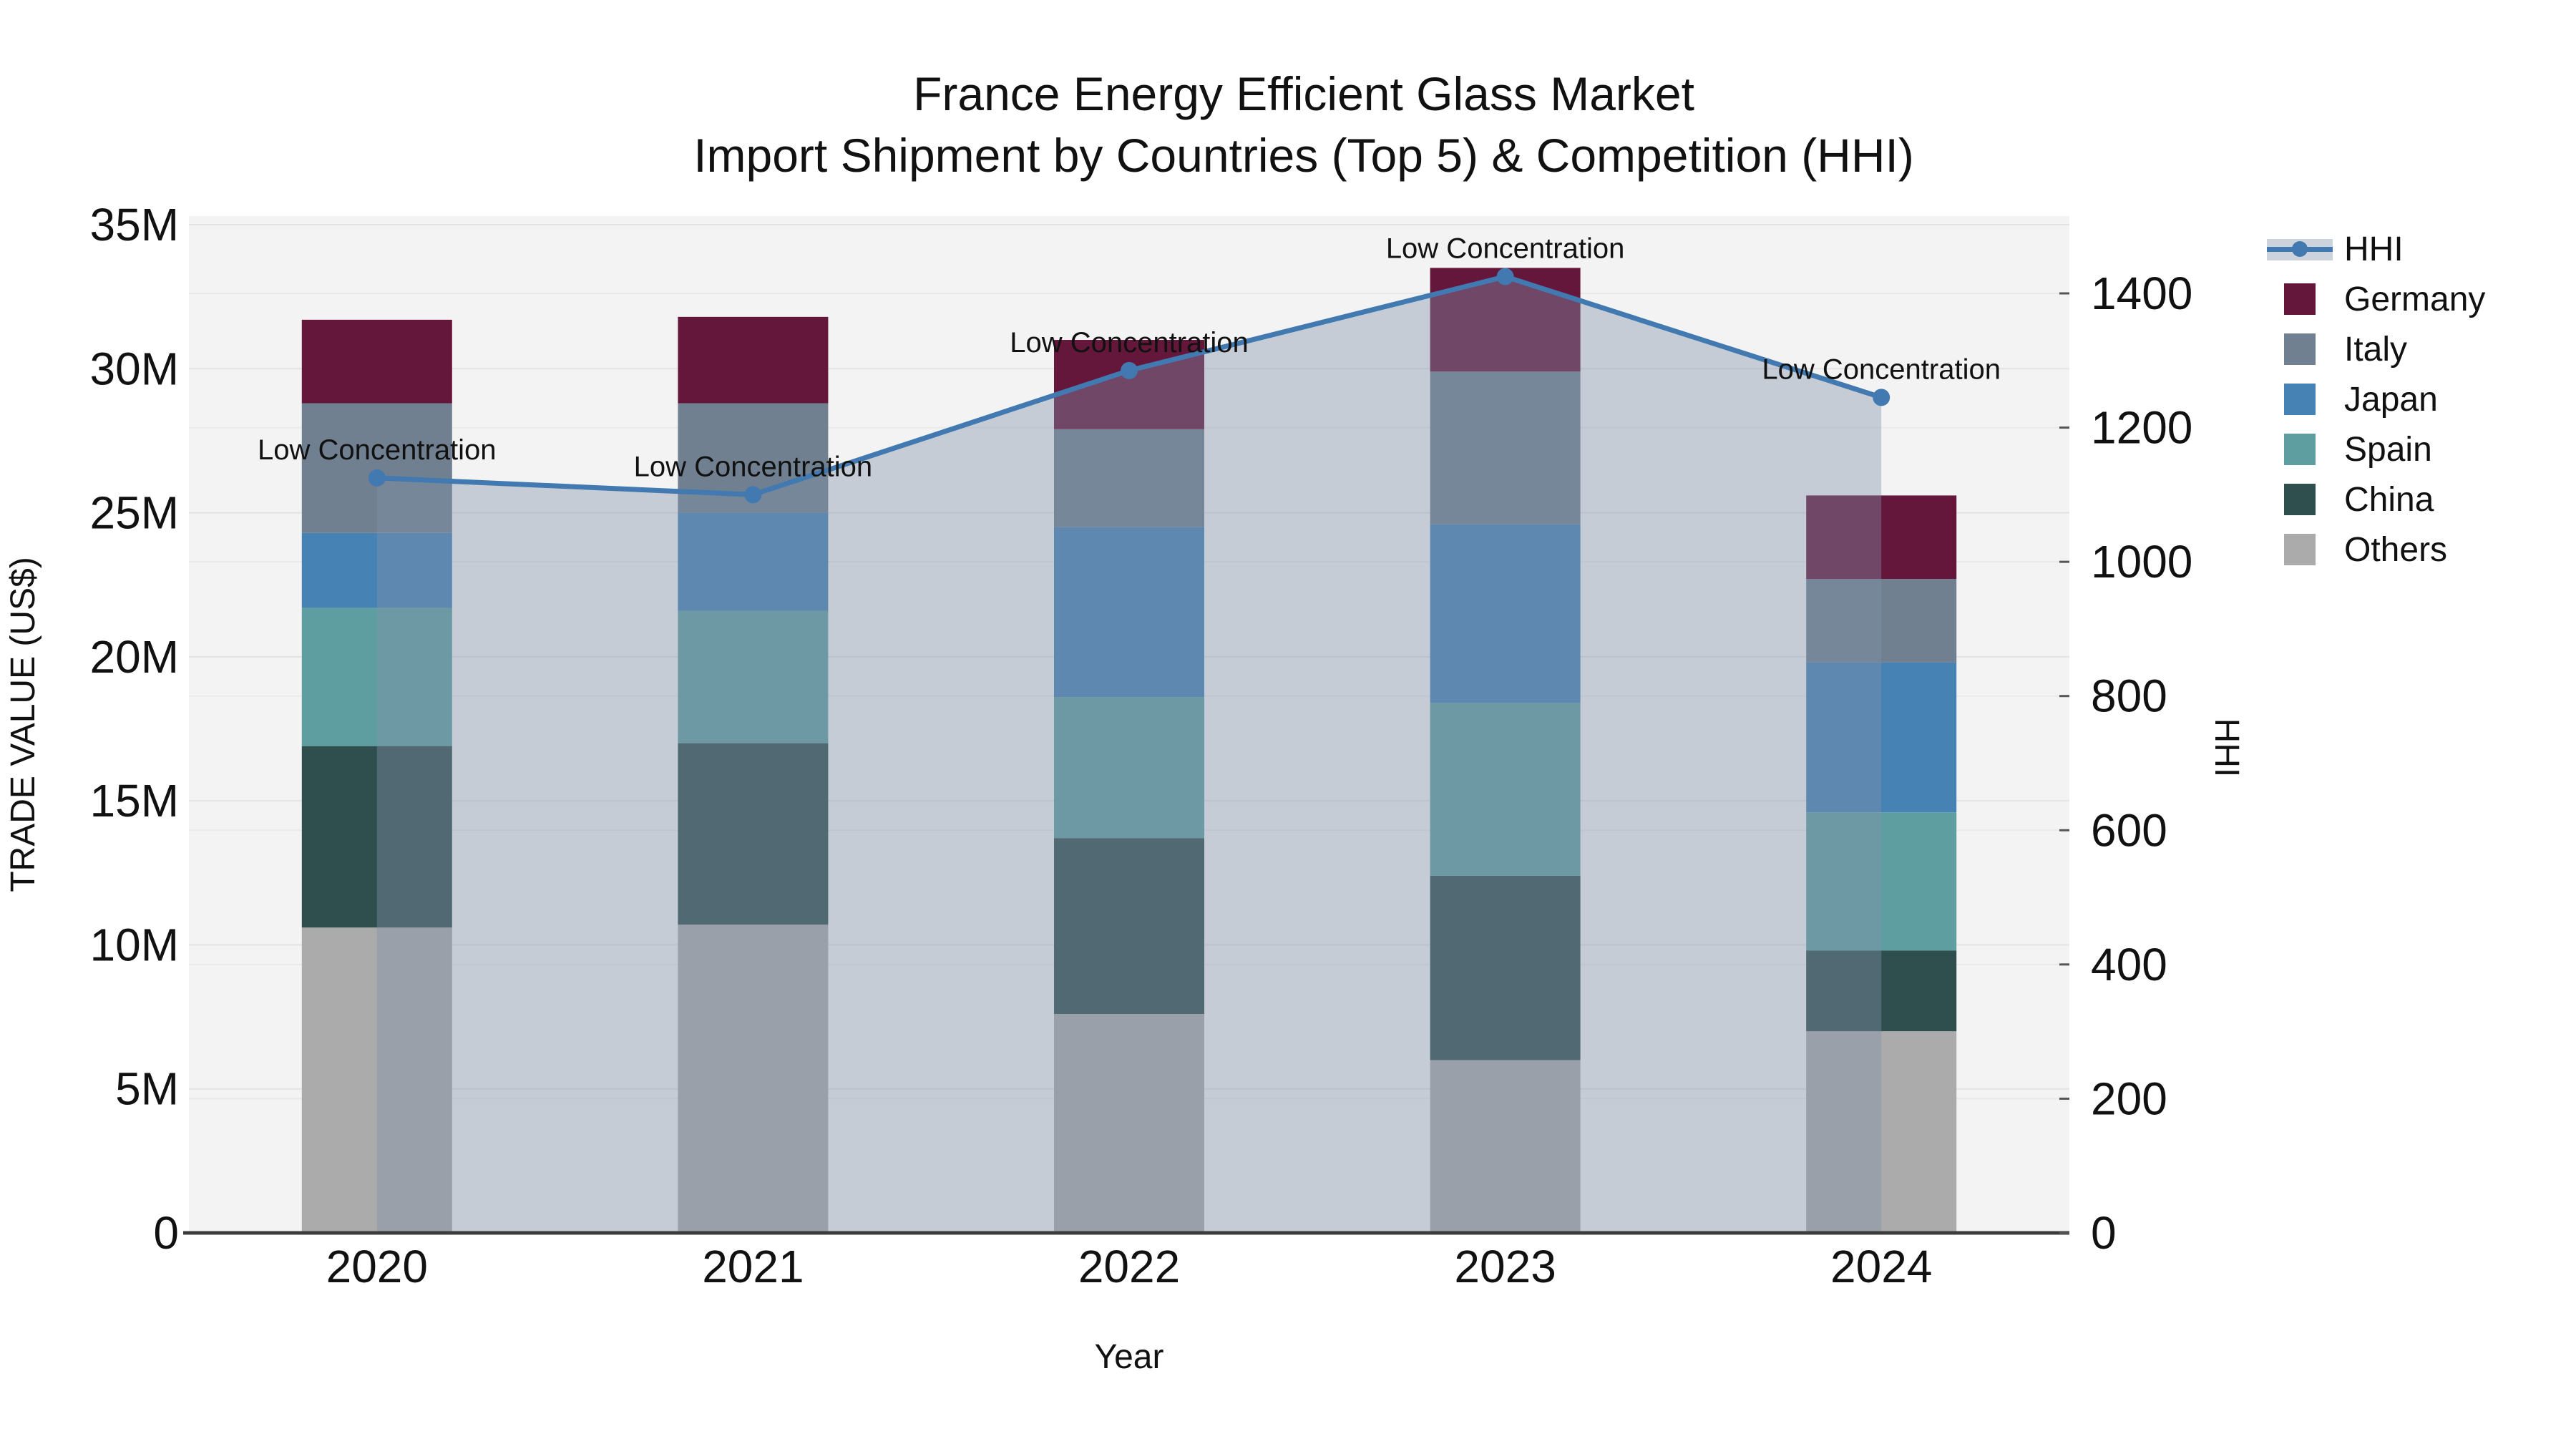  What do you see at coordinates (1881, 1132) in the screenshot?
I see `bar-segment-2024-others` at bounding box center [1881, 1132].